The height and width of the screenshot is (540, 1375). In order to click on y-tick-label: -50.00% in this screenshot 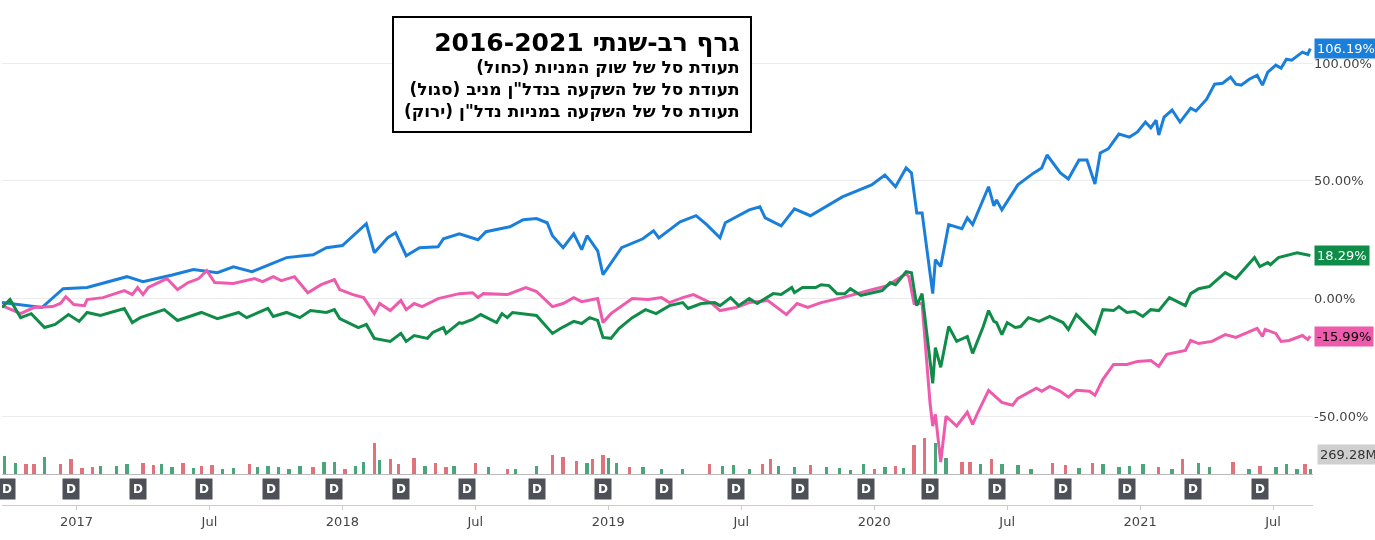, I will do `click(1341, 416)`.